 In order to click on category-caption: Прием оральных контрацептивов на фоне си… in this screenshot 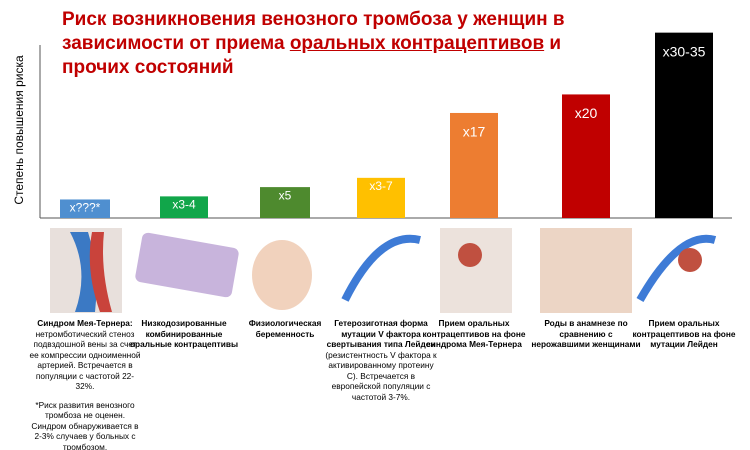, I will do `click(474, 334)`.